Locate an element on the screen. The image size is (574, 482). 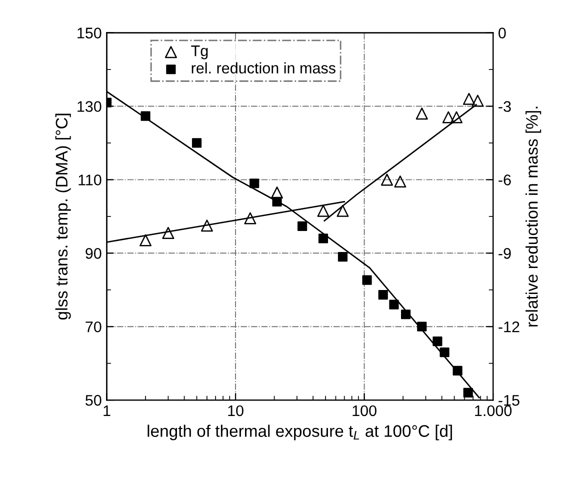
y2-tick-label: -12 is located at coordinates (509, 326).